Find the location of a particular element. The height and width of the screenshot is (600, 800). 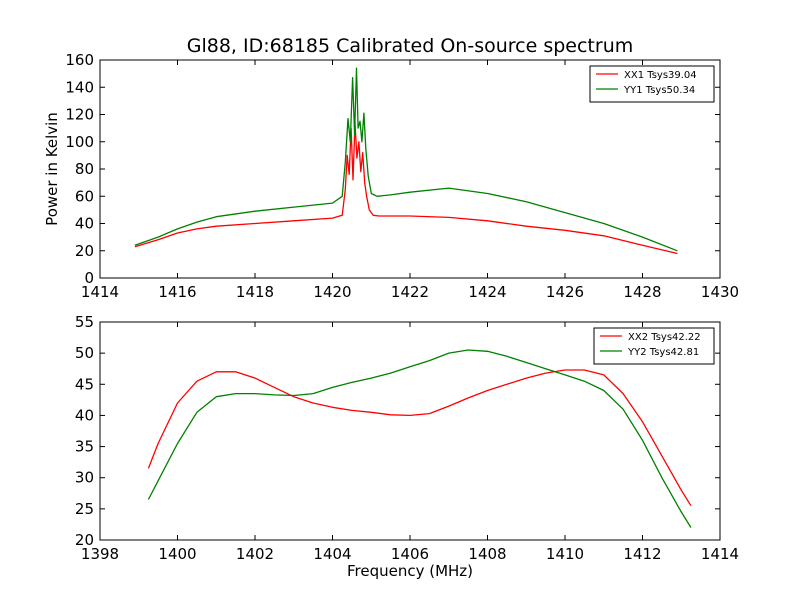

y-tick-label: 80 is located at coordinates (84, 169).